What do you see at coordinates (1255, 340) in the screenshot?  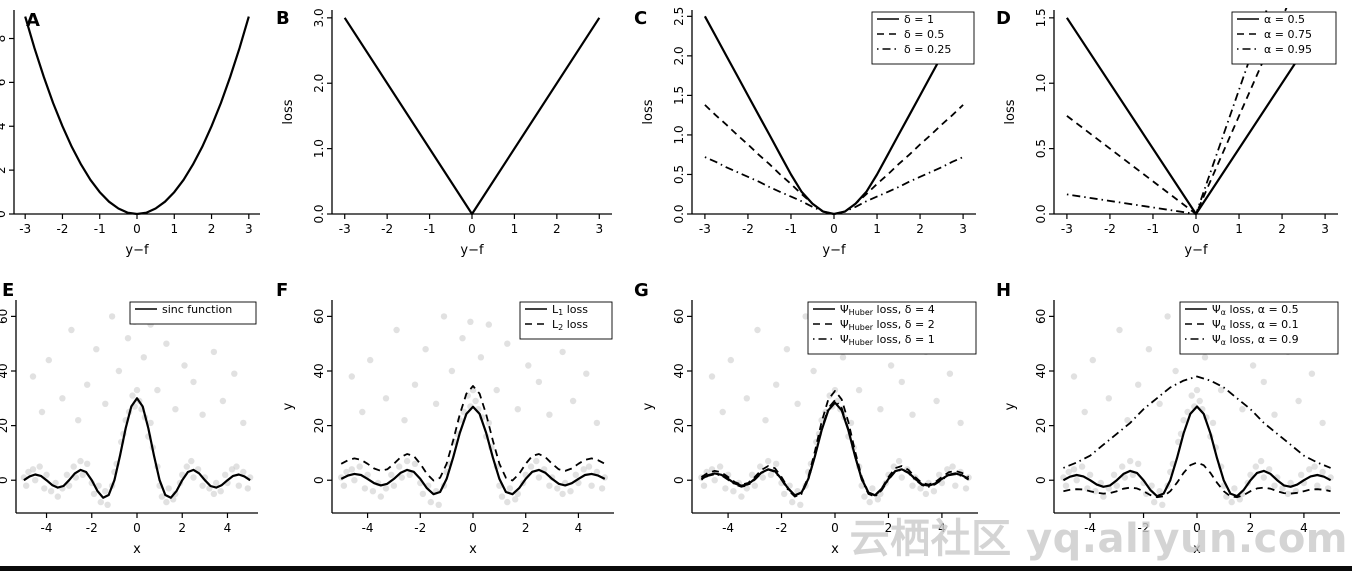 I see `svg-text: Ψα loss, α = 0.9` at bounding box center [1255, 340].